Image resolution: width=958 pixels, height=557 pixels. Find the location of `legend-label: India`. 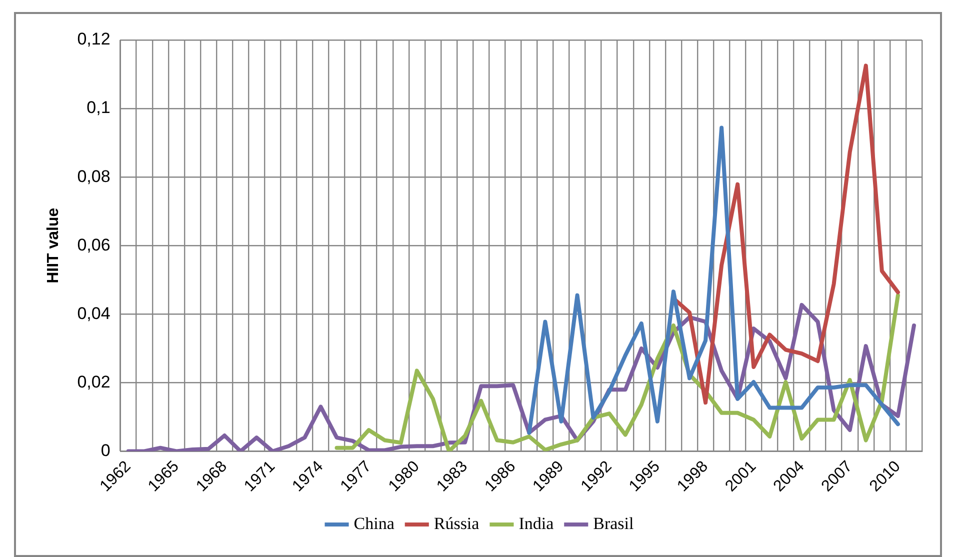

legend-label: India is located at coordinates (536, 523).